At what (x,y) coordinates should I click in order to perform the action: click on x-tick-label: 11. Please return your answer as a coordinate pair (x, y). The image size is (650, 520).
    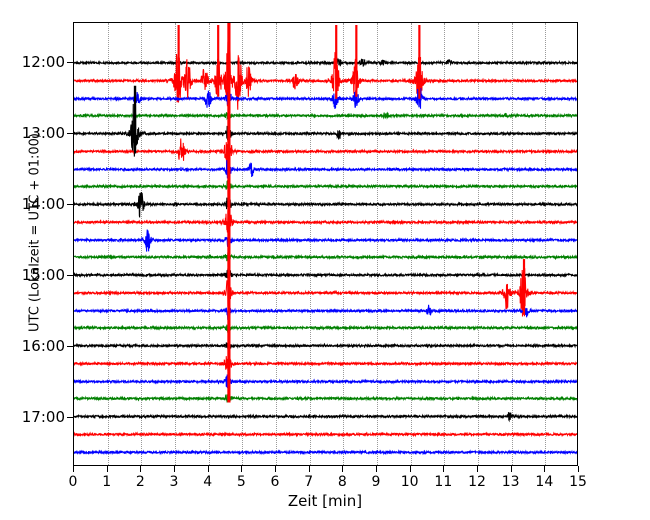
    Looking at the image, I should click on (443, 482).